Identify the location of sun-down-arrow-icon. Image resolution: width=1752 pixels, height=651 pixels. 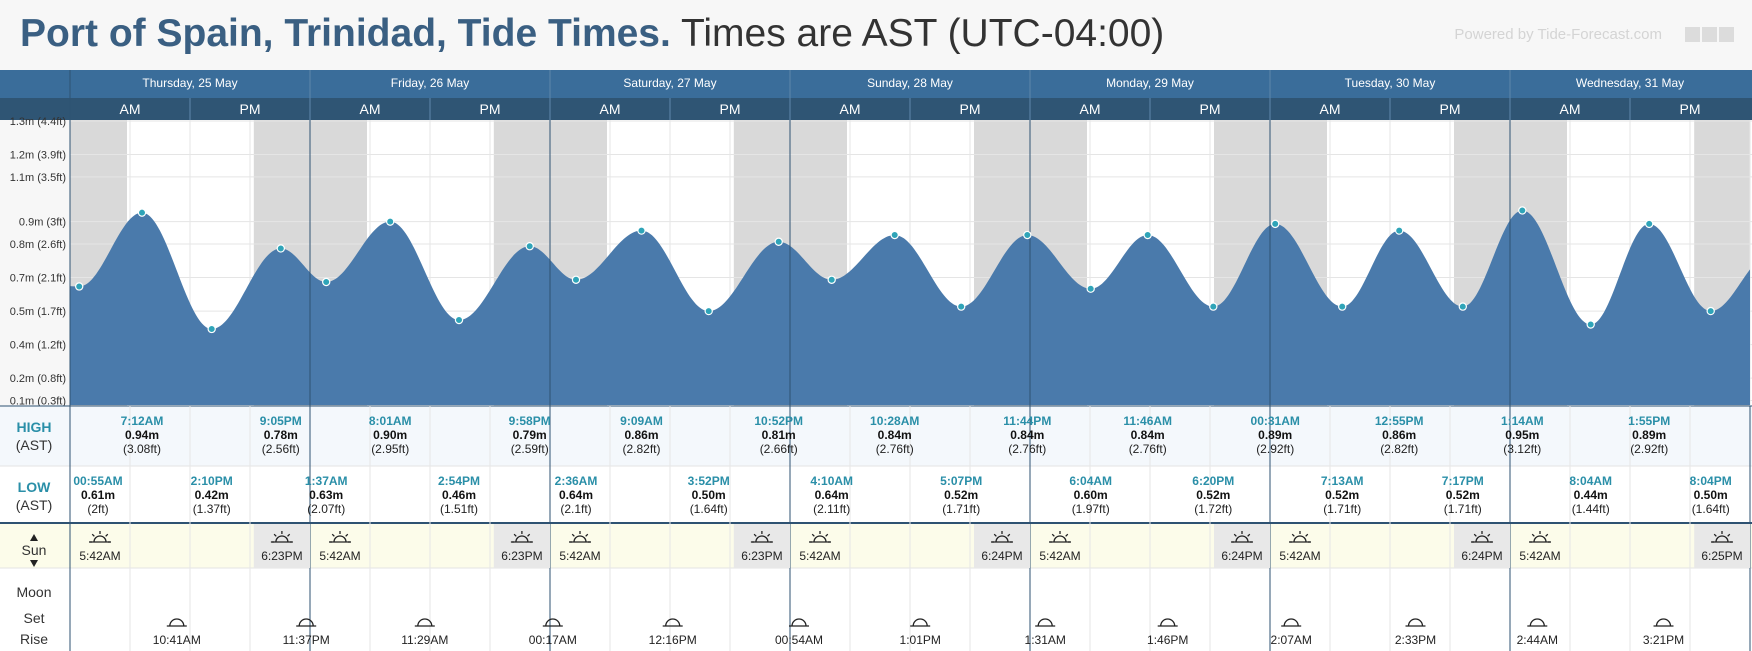
(34, 563).